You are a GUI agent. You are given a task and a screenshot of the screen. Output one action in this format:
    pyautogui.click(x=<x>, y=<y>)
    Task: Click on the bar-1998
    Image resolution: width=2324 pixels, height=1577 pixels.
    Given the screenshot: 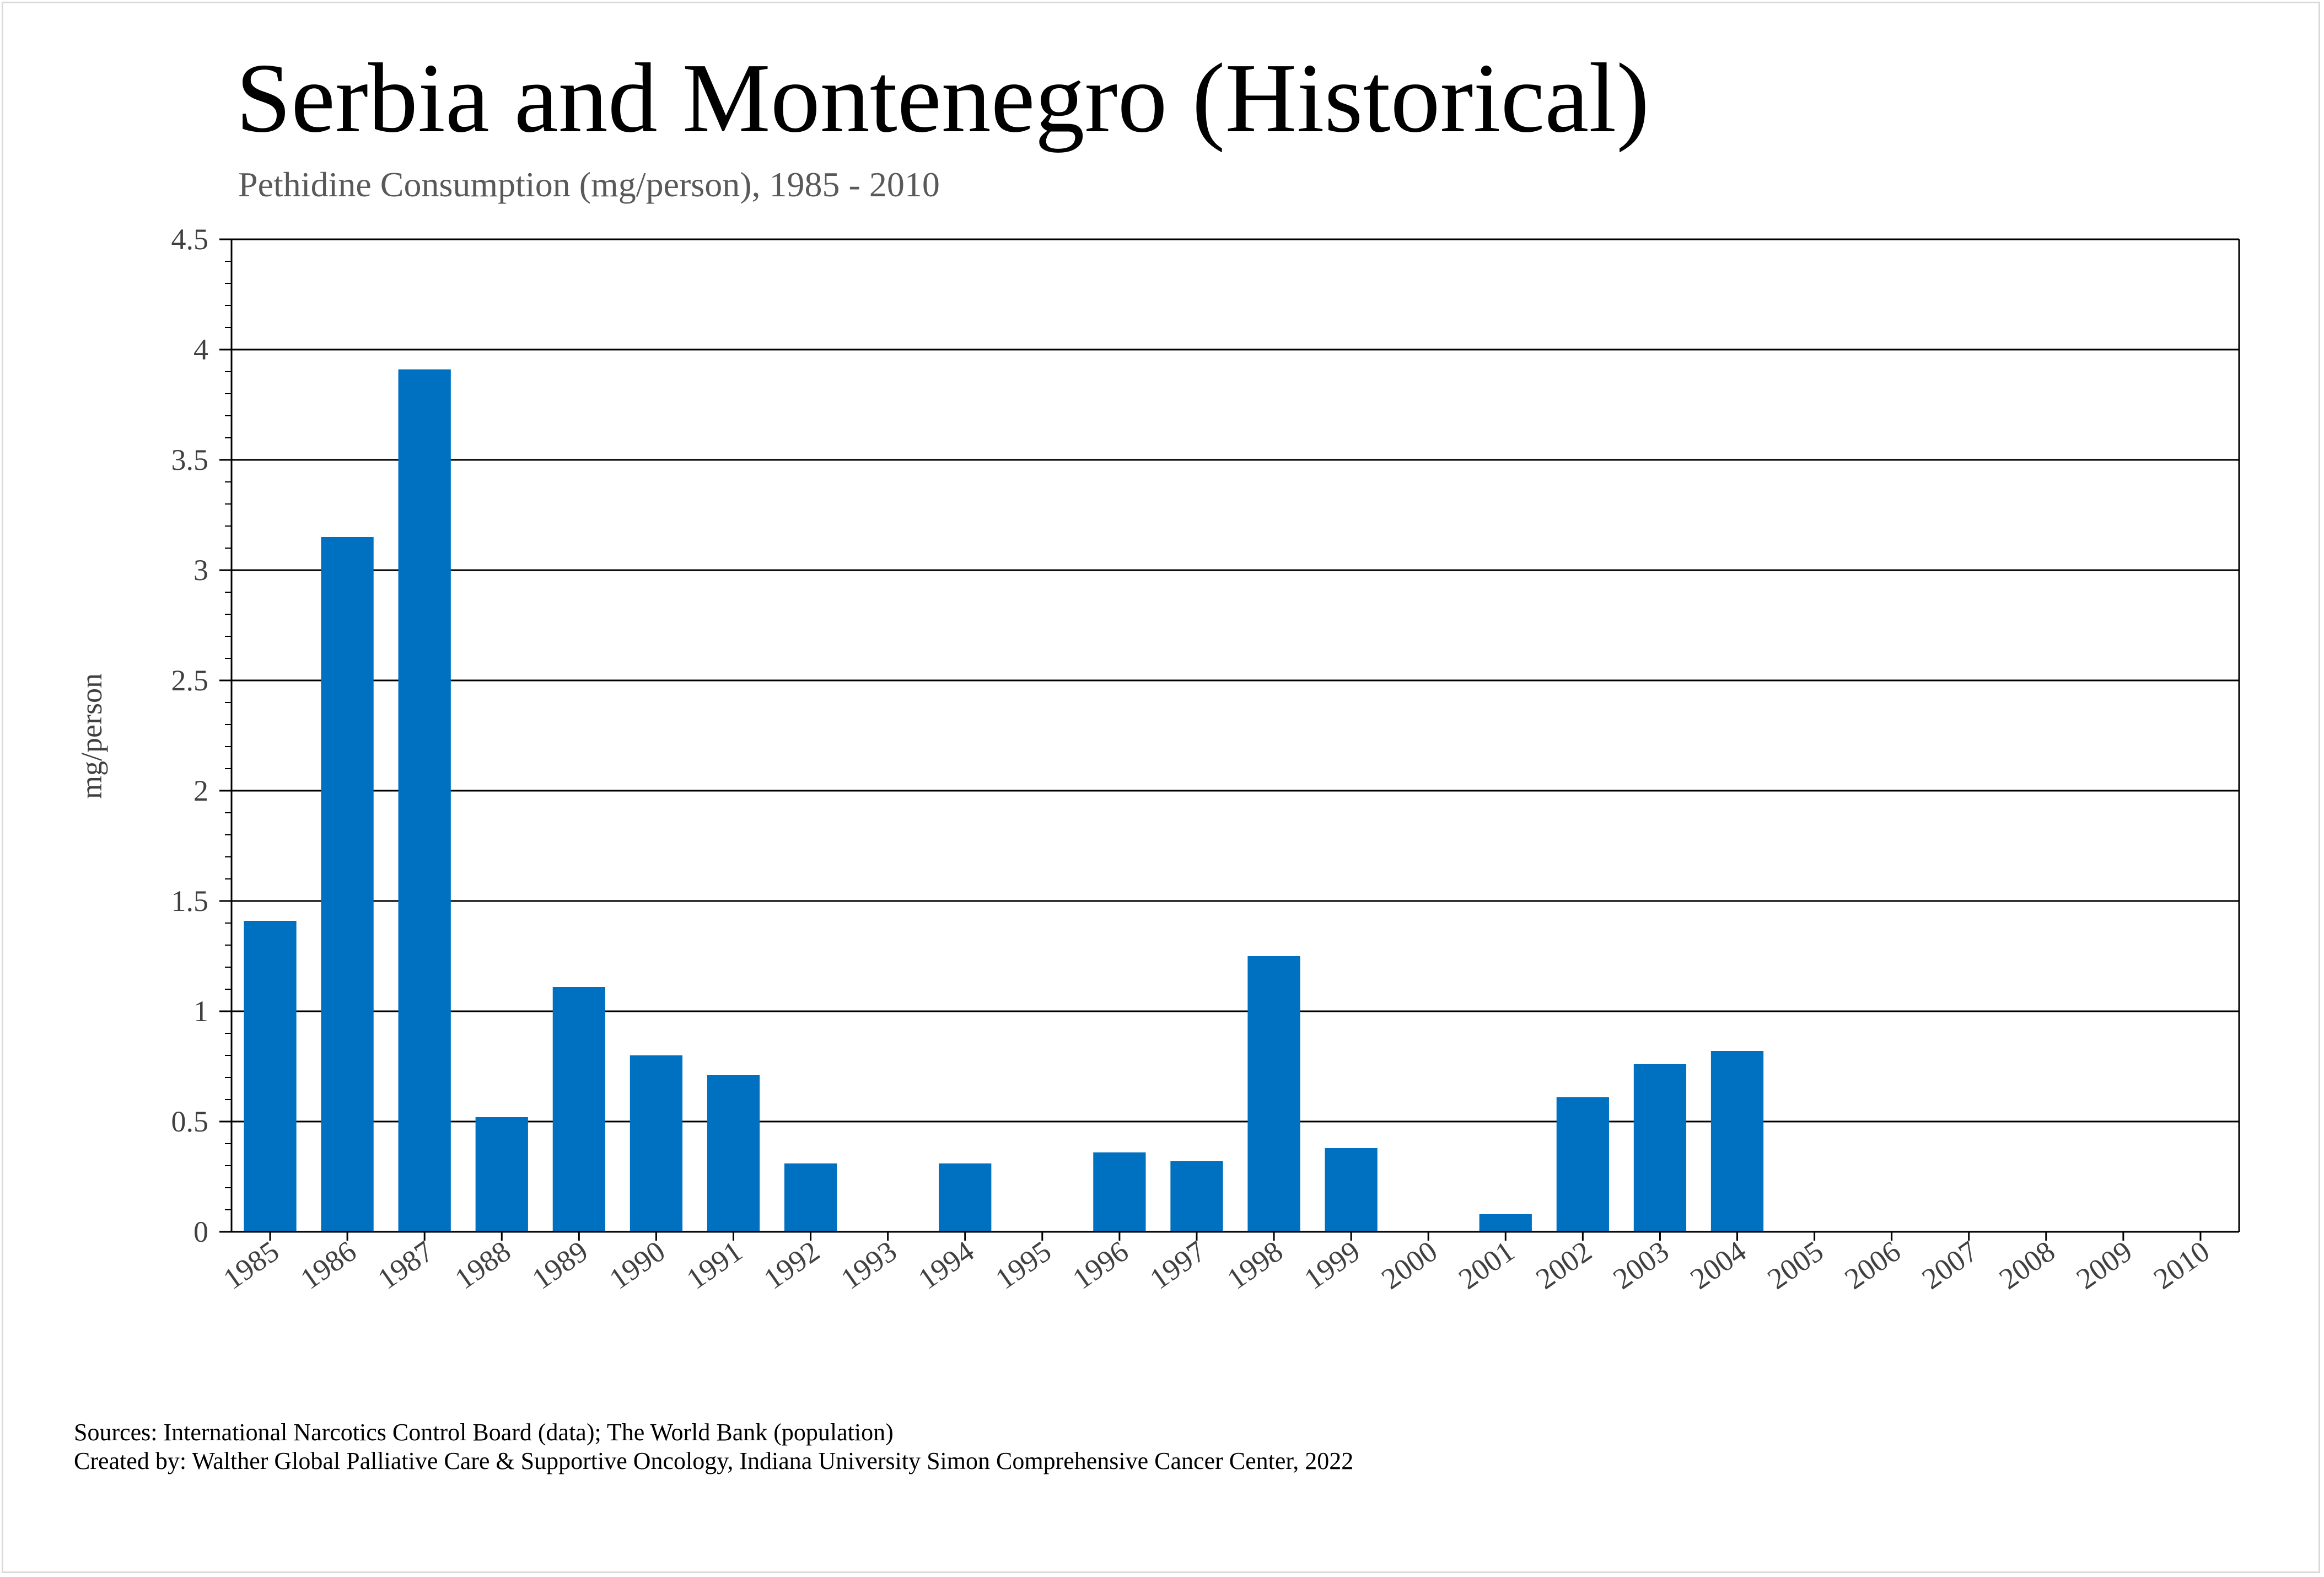 What is the action you would take?
    pyautogui.click(x=1273, y=1094)
    